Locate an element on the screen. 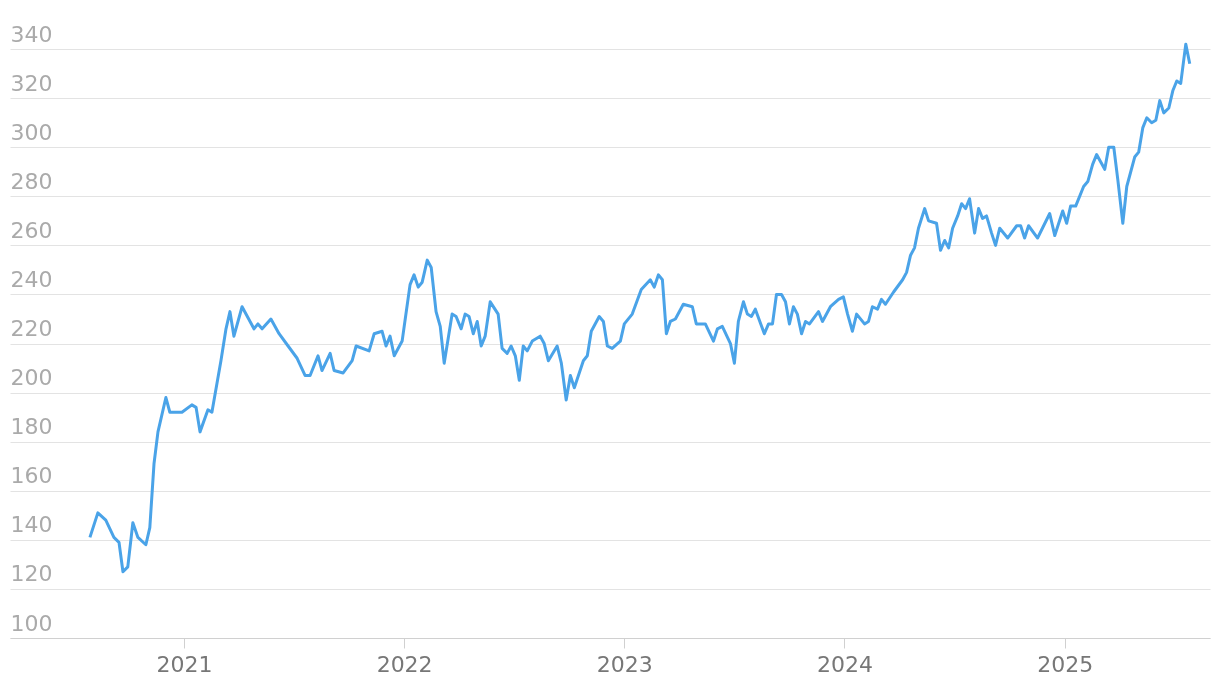  y-tick-label: 200 is located at coordinates (31, 378).